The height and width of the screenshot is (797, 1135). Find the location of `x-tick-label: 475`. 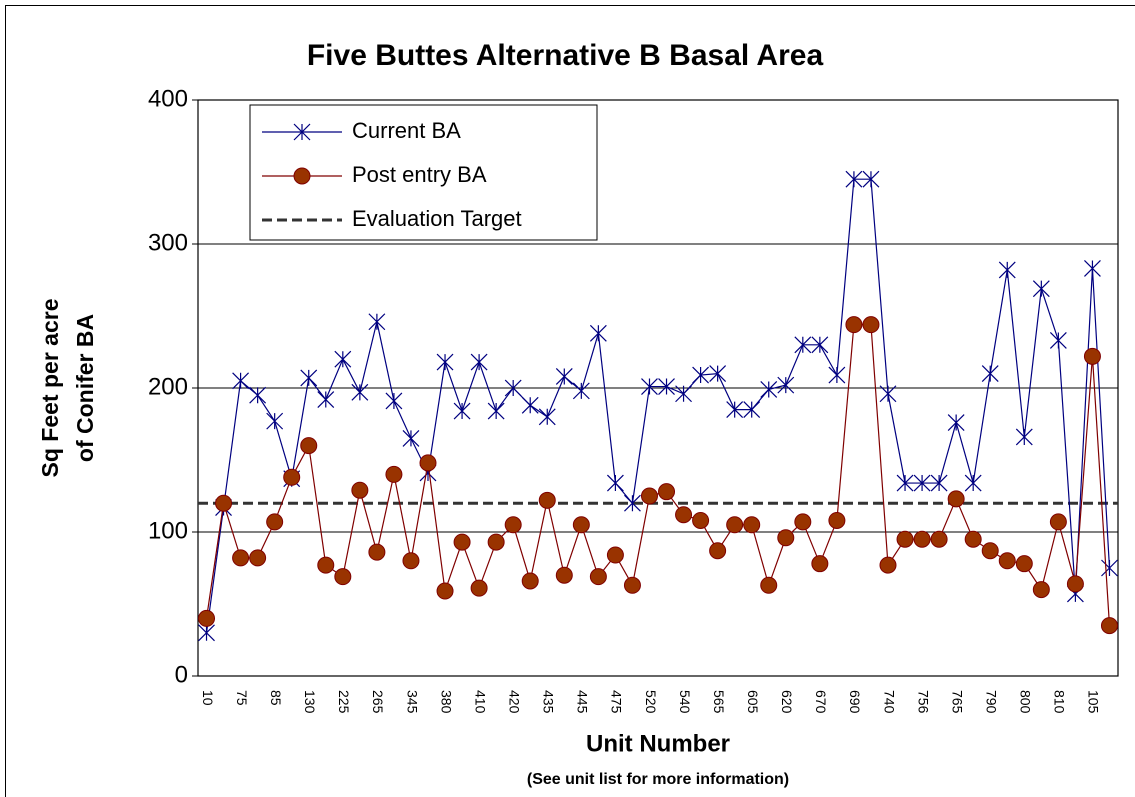

x-tick-label: 475 is located at coordinates (617, 702).